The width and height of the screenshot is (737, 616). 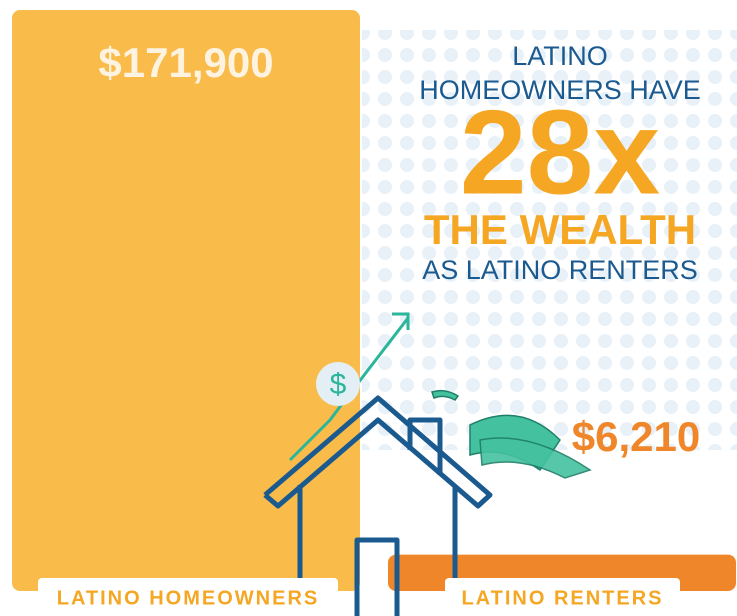 I want to click on headline-emphasis: THE WEALTH, so click(x=560, y=229).